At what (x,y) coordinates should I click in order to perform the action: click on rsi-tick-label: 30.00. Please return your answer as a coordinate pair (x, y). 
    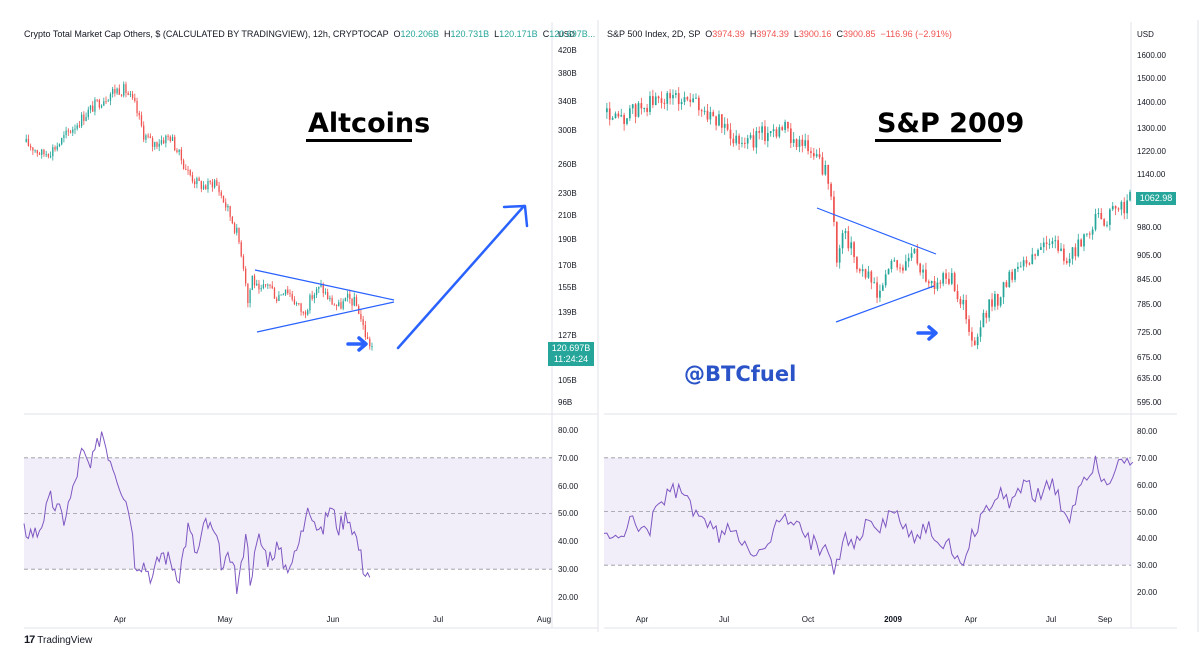
    Looking at the image, I should click on (568, 569).